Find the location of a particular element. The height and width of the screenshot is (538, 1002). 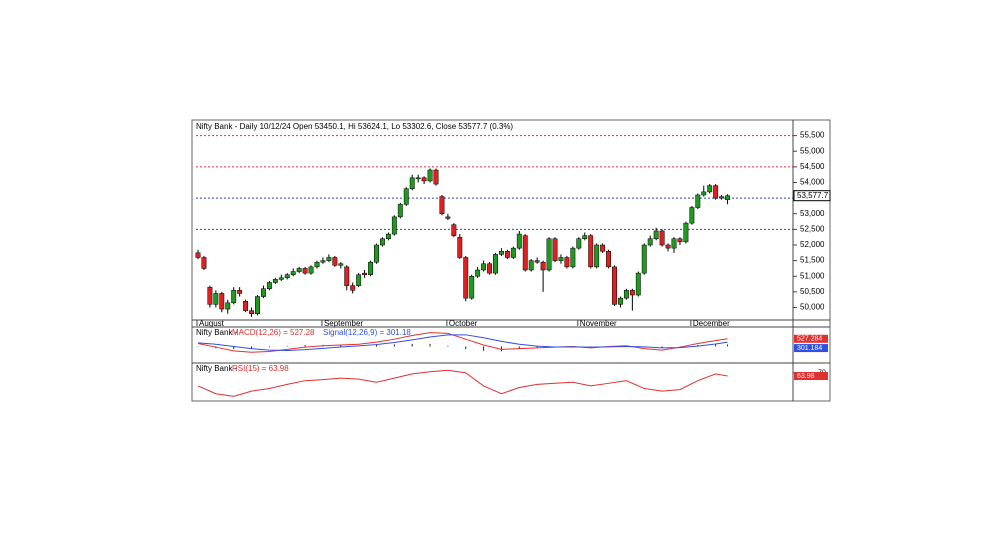

x-tick-label: December is located at coordinates (711, 323).